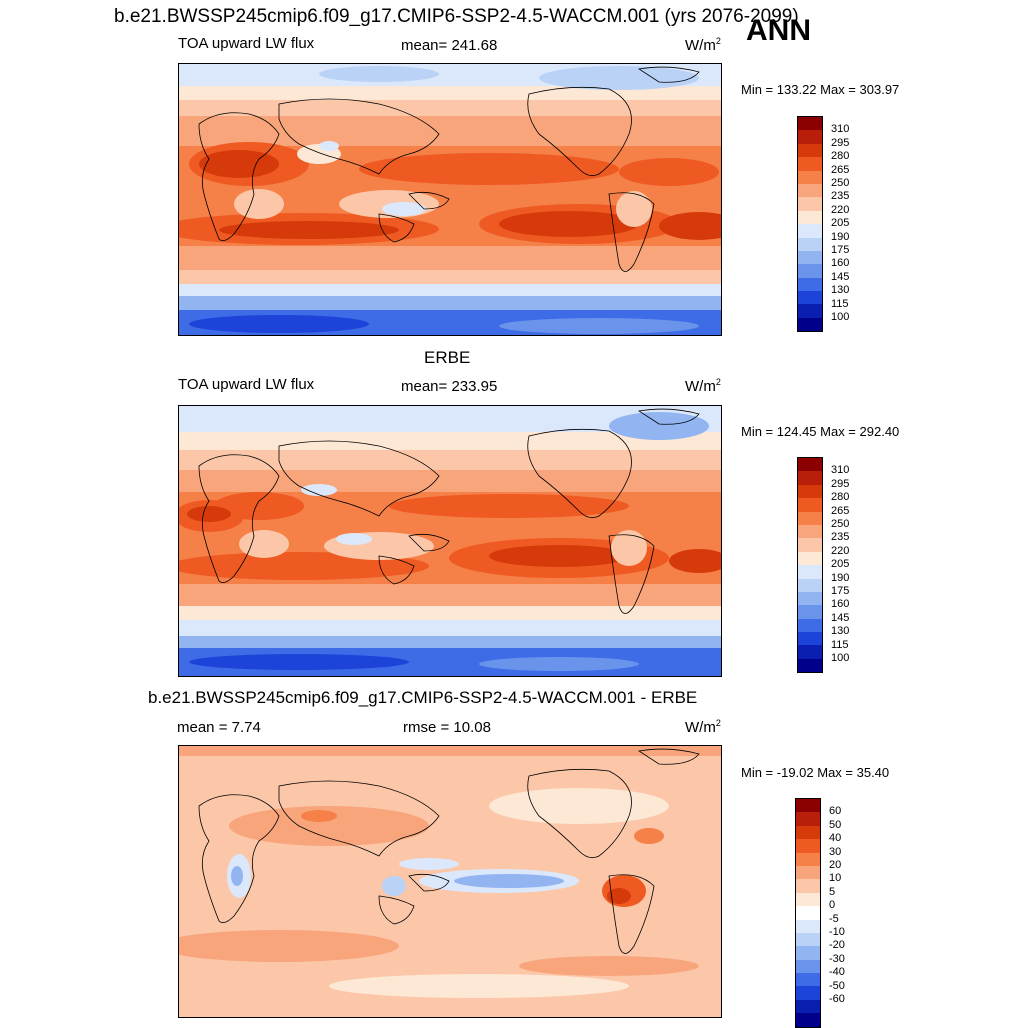 This screenshot has width=1024, height=1028. I want to click on colorbar-tick-label: 50, so click(835, 824).